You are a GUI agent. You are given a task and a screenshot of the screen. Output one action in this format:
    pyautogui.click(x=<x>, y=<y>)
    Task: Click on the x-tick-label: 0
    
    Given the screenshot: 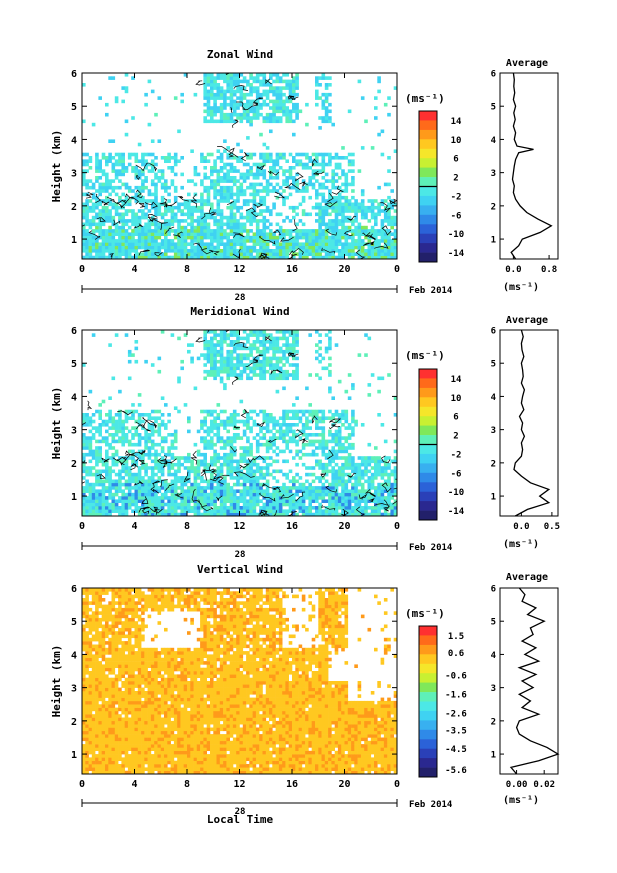 What is the action you would take?
    pyautogui.click(x=397, y=269)
    